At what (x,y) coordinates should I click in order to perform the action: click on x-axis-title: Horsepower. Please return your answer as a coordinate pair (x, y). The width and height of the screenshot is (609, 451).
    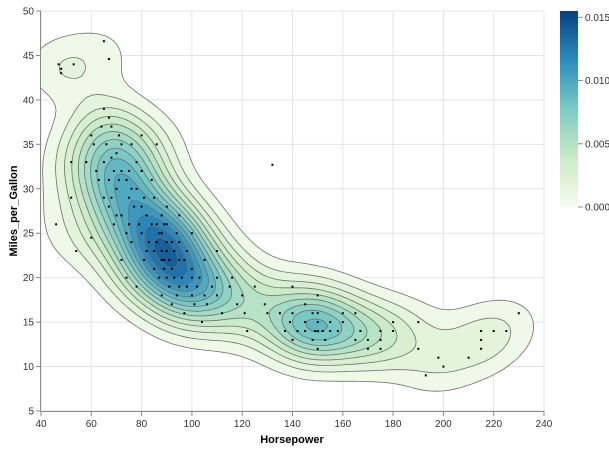
    Looking at the image, I should click on (292, 440).